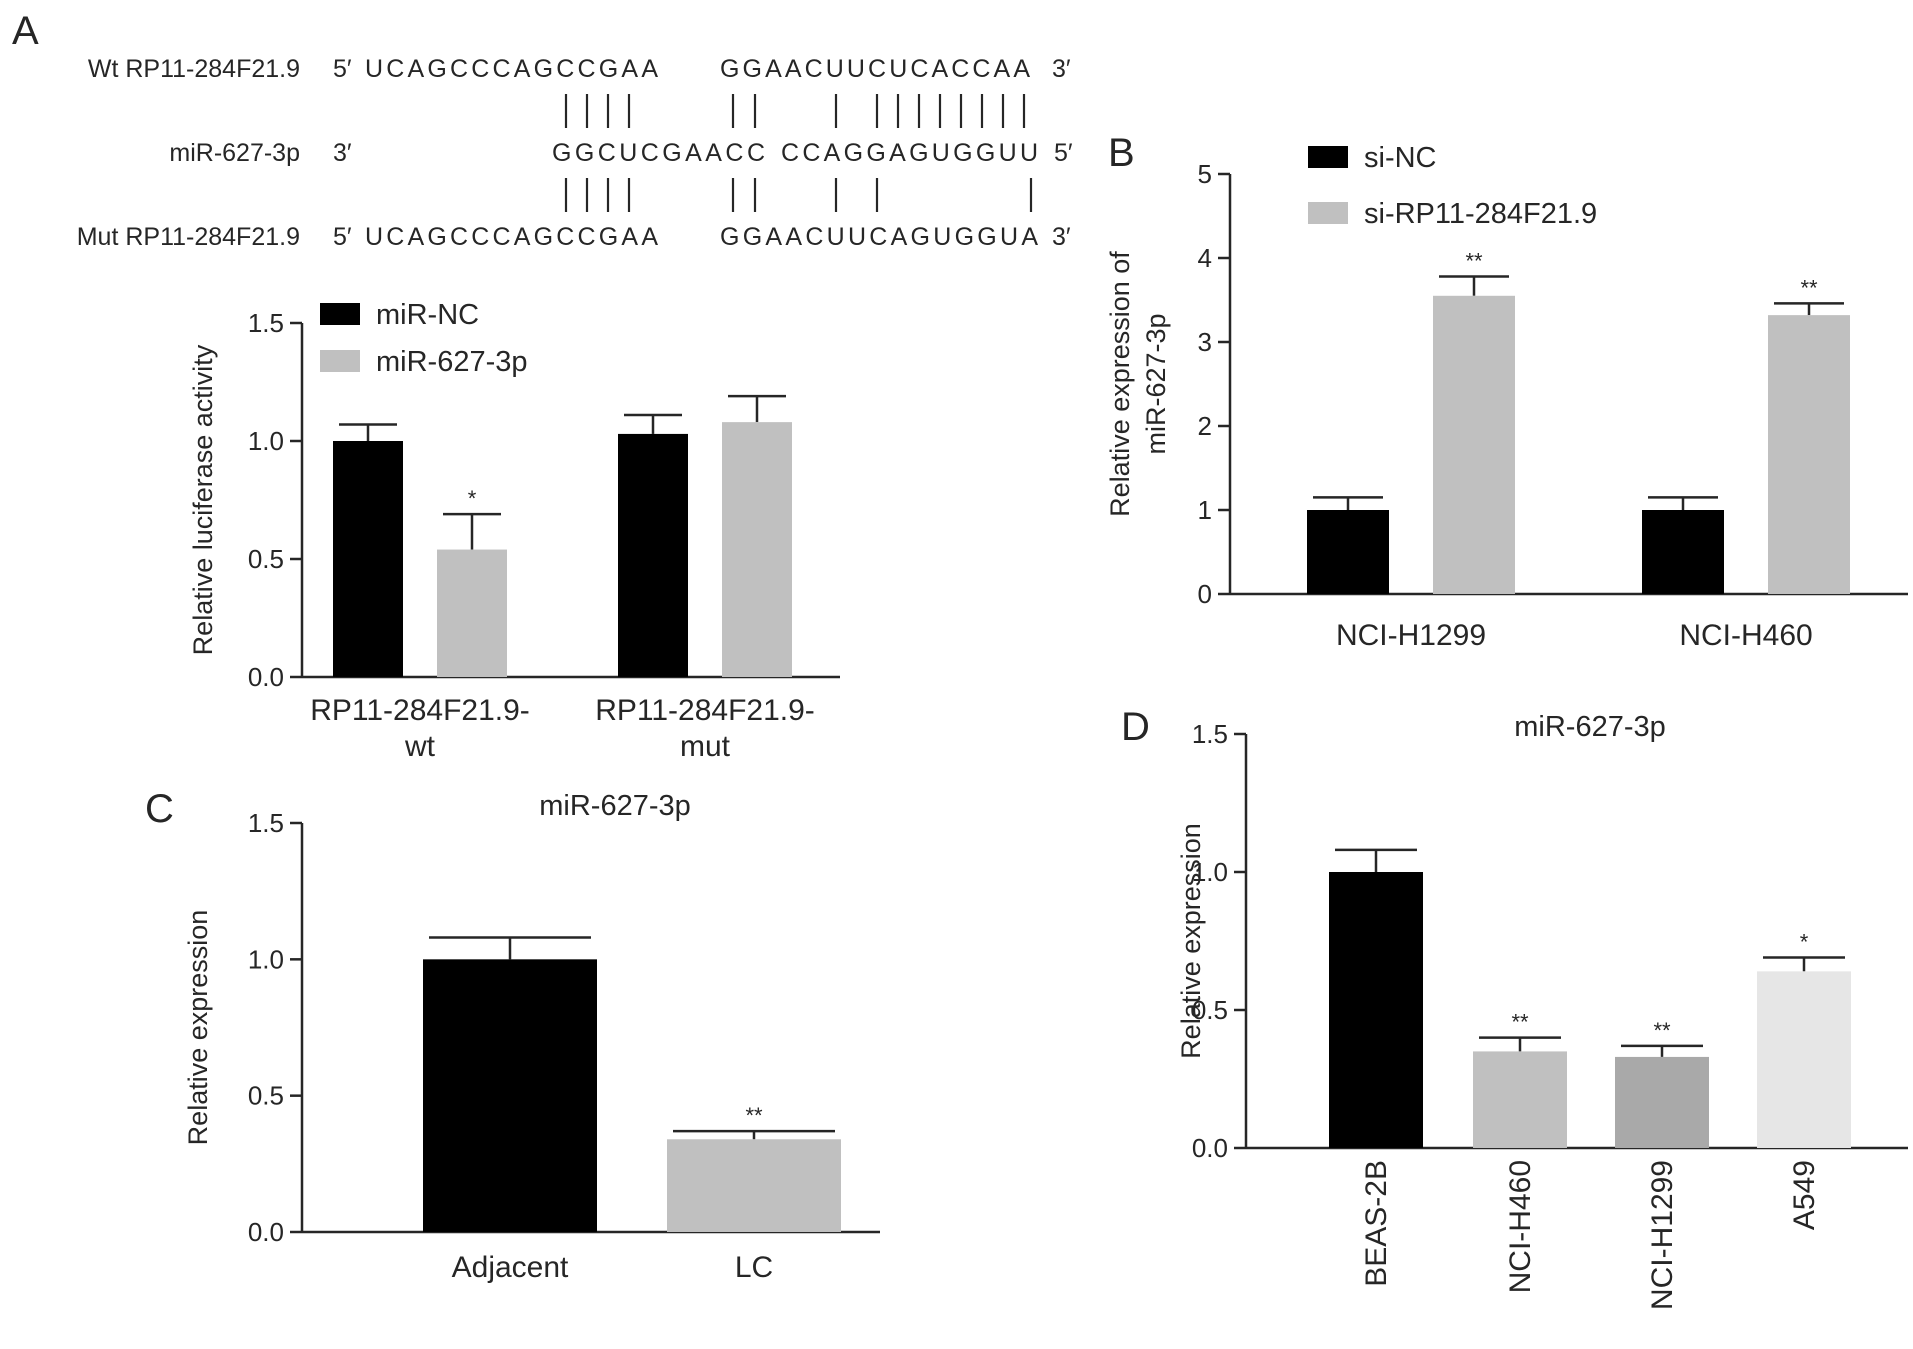  I want to click on panel-label-b: B, so click(1121, 153).